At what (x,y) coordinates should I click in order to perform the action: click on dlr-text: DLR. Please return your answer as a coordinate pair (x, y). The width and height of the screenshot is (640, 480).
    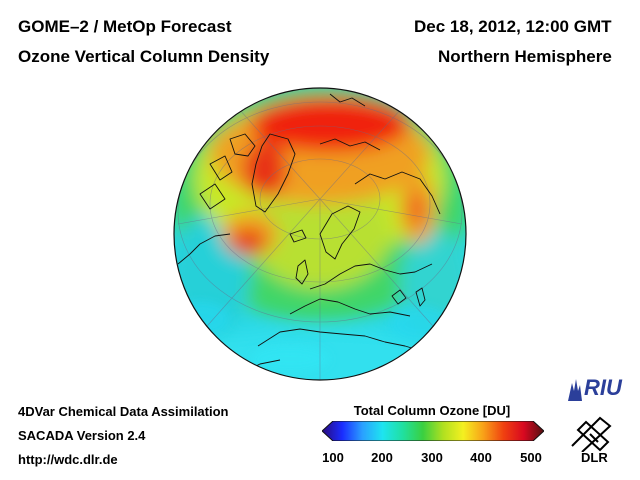
    Looking at the image, I should click on (594, 457).